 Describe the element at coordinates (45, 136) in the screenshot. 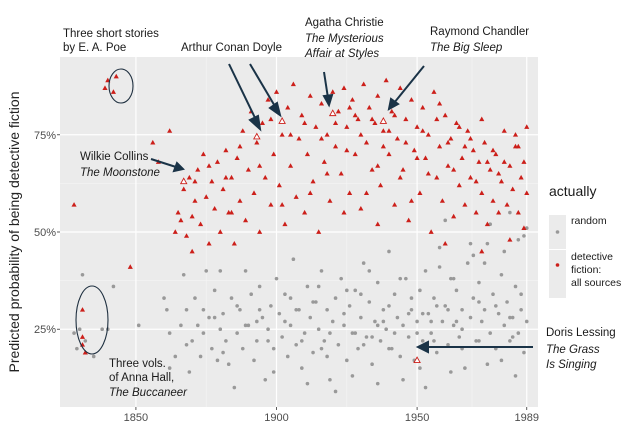

I see `y-tick-label: 75%` at that location.